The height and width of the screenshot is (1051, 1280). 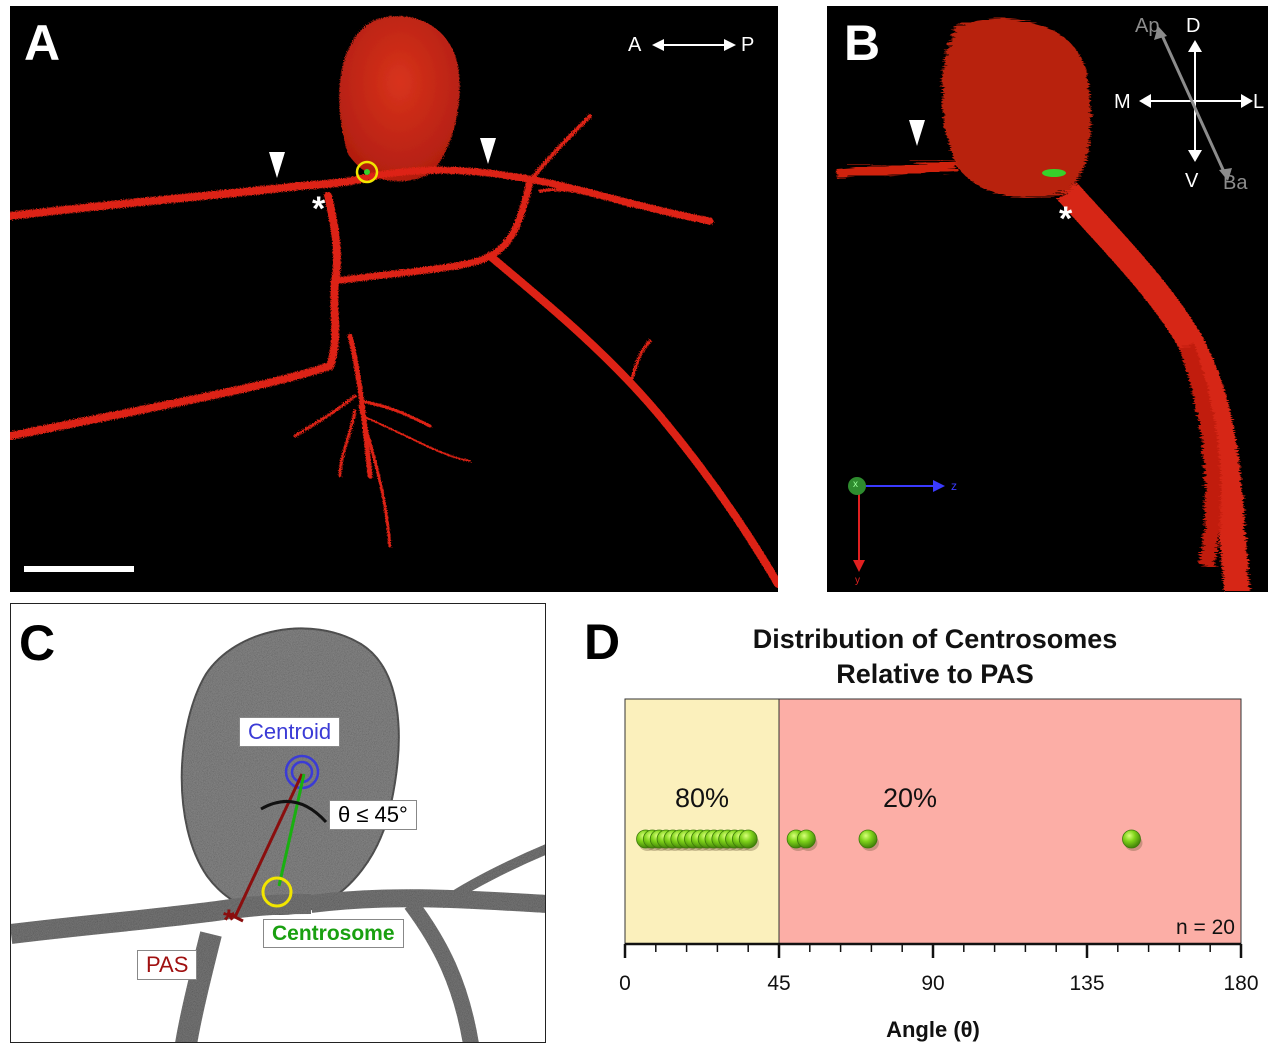 What do you see at coordinates (602, 642) in the screenshot?
I see `panel-letter-d: D` at bounding box center [602, 642].